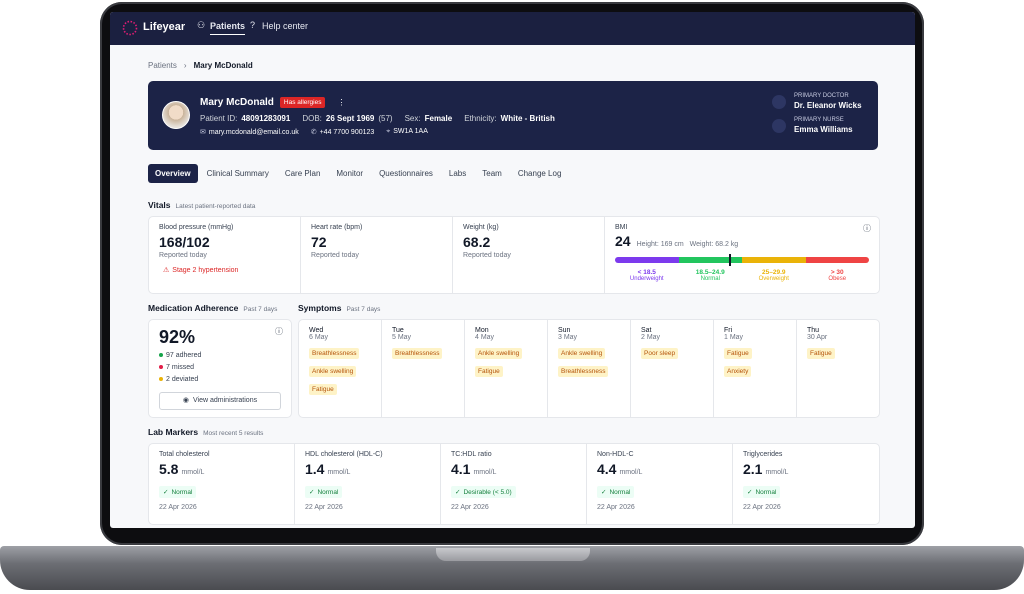 This screenshot has width=1024, height=594. What do you see at coordinates (438, 118) in the screenshot?
I see `detail-value: Female` at bounding box center [438, 118].